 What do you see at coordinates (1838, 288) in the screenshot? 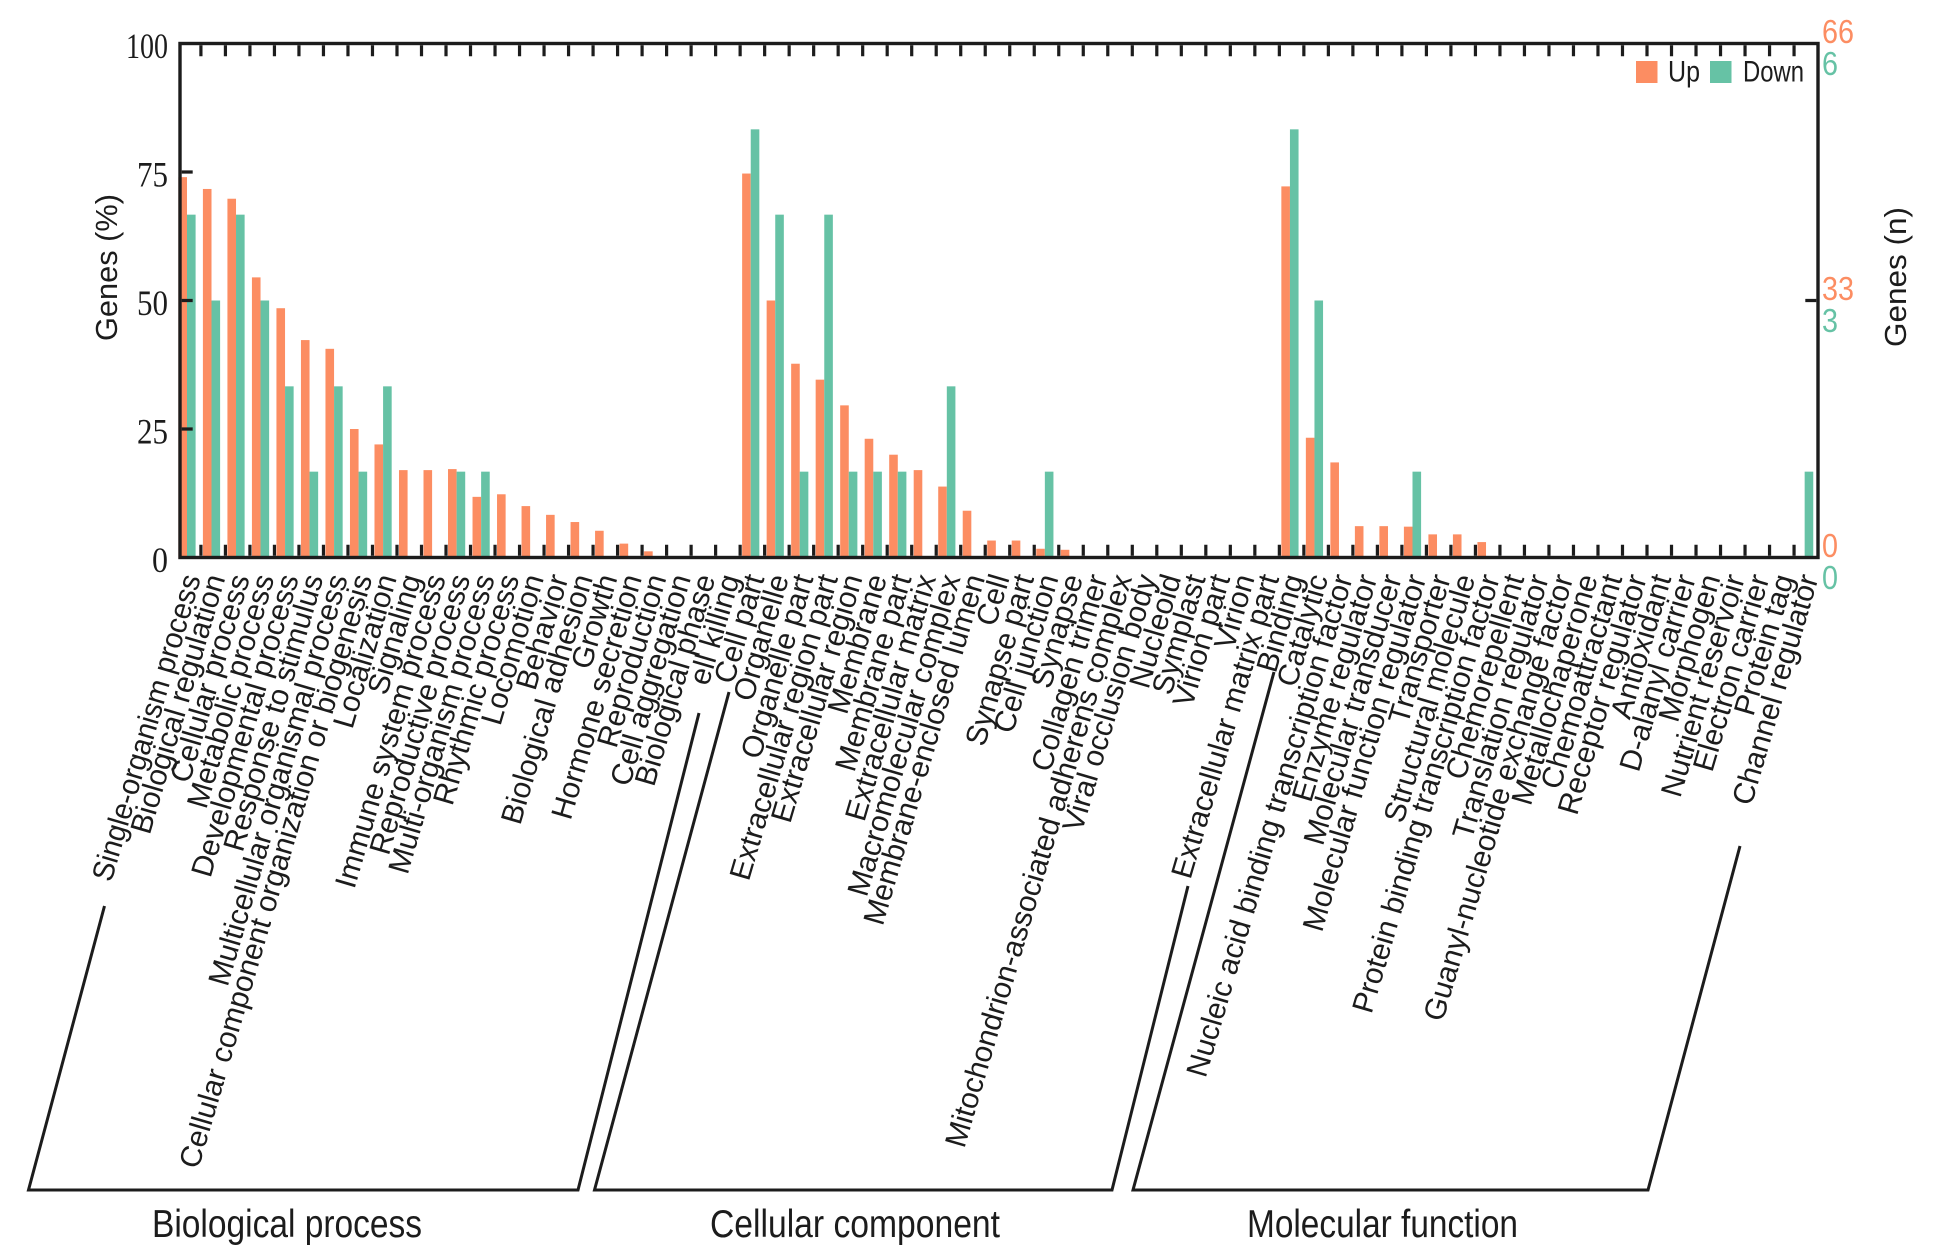
I see `svg-text: 33` at bounding box center [1838, 288].